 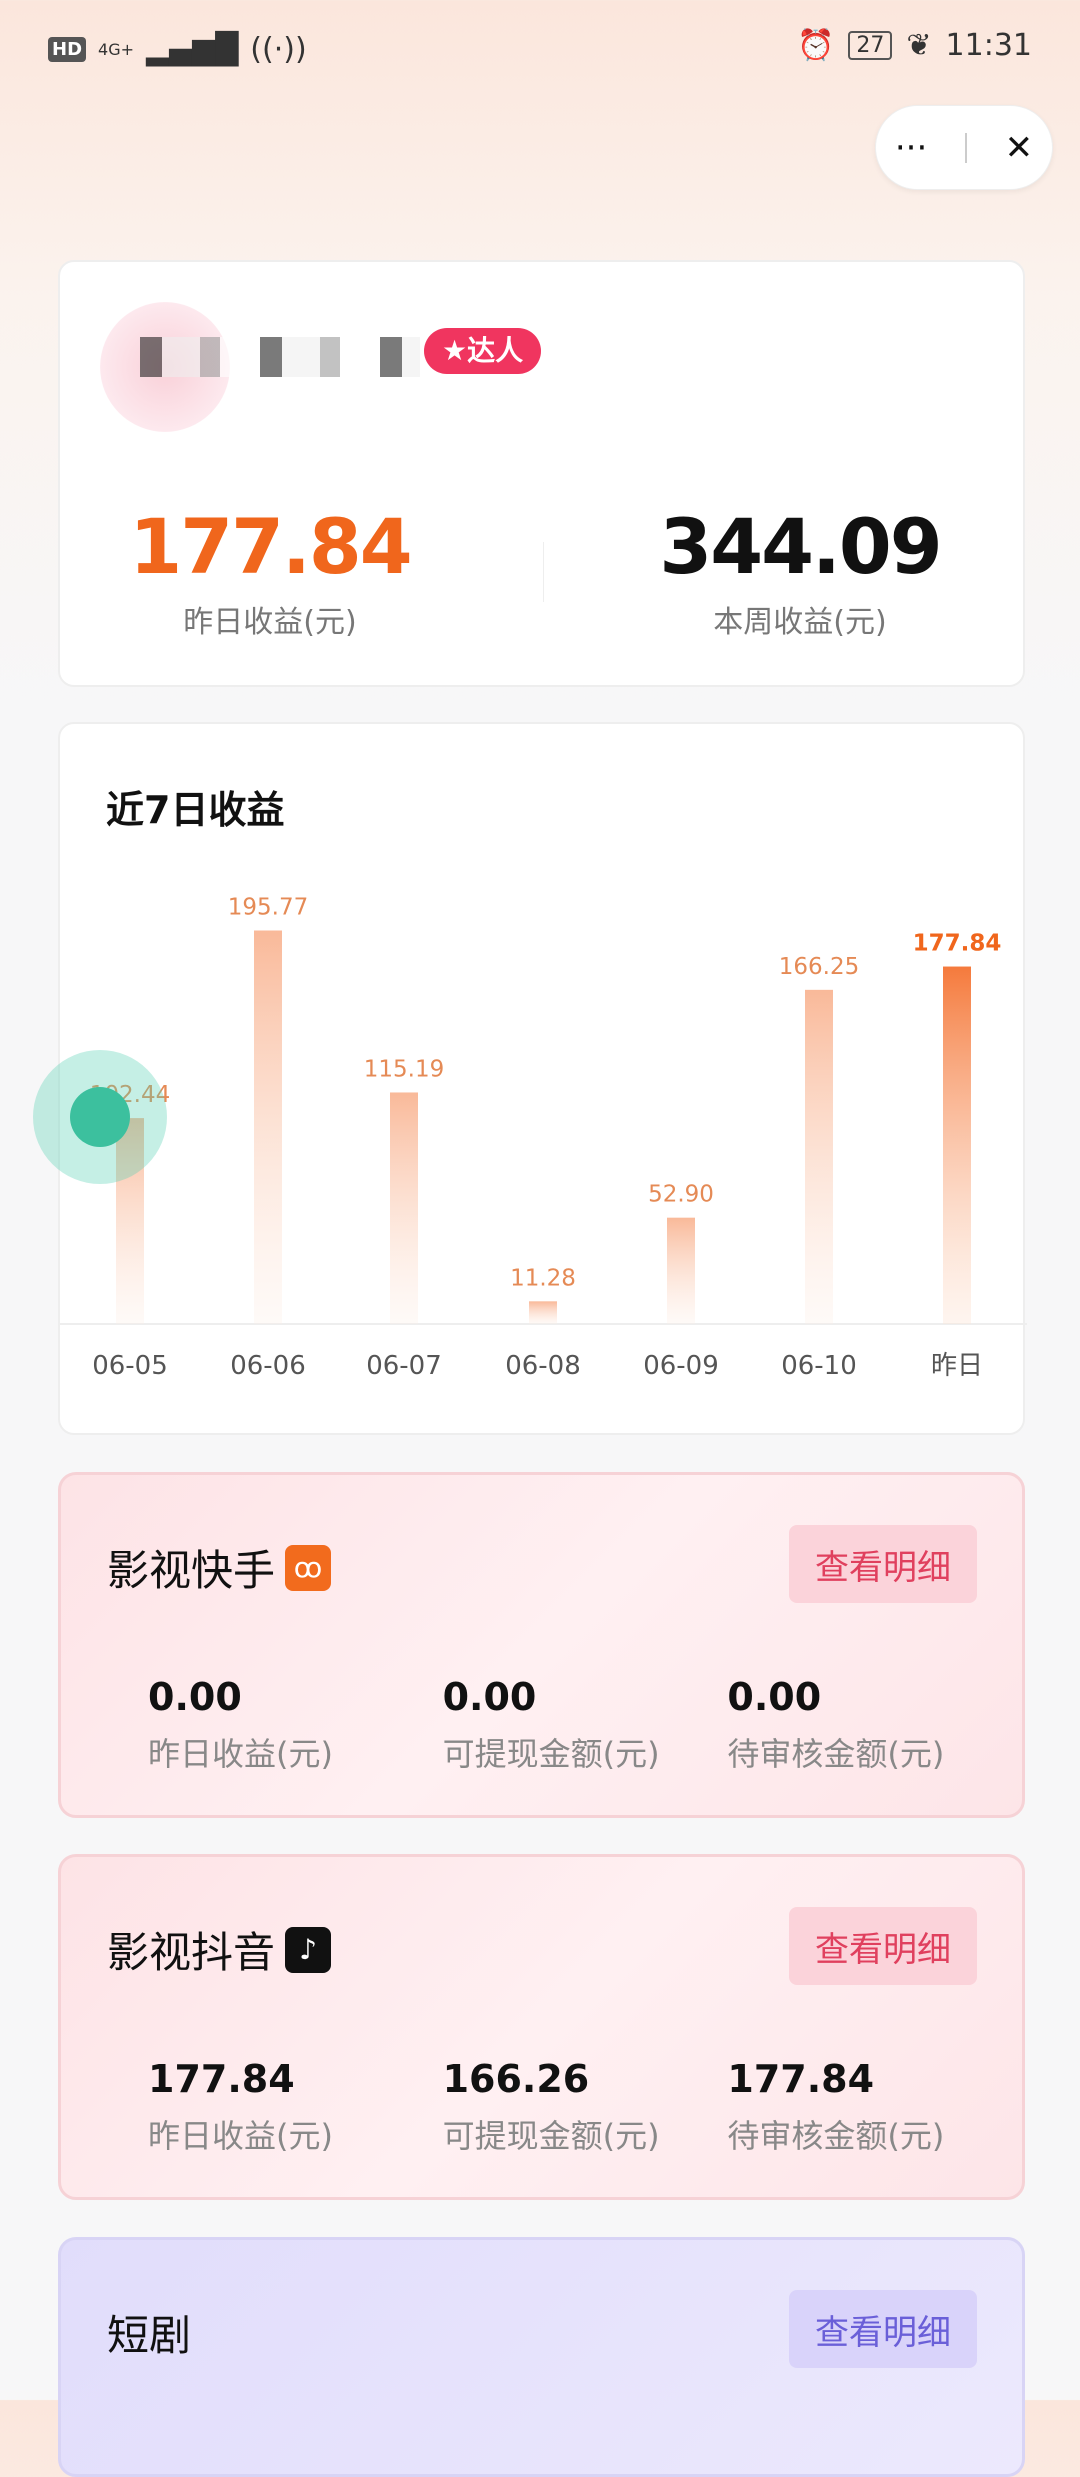 I want to click on bar-value-label: 177.84, so click(x=957, y=944).